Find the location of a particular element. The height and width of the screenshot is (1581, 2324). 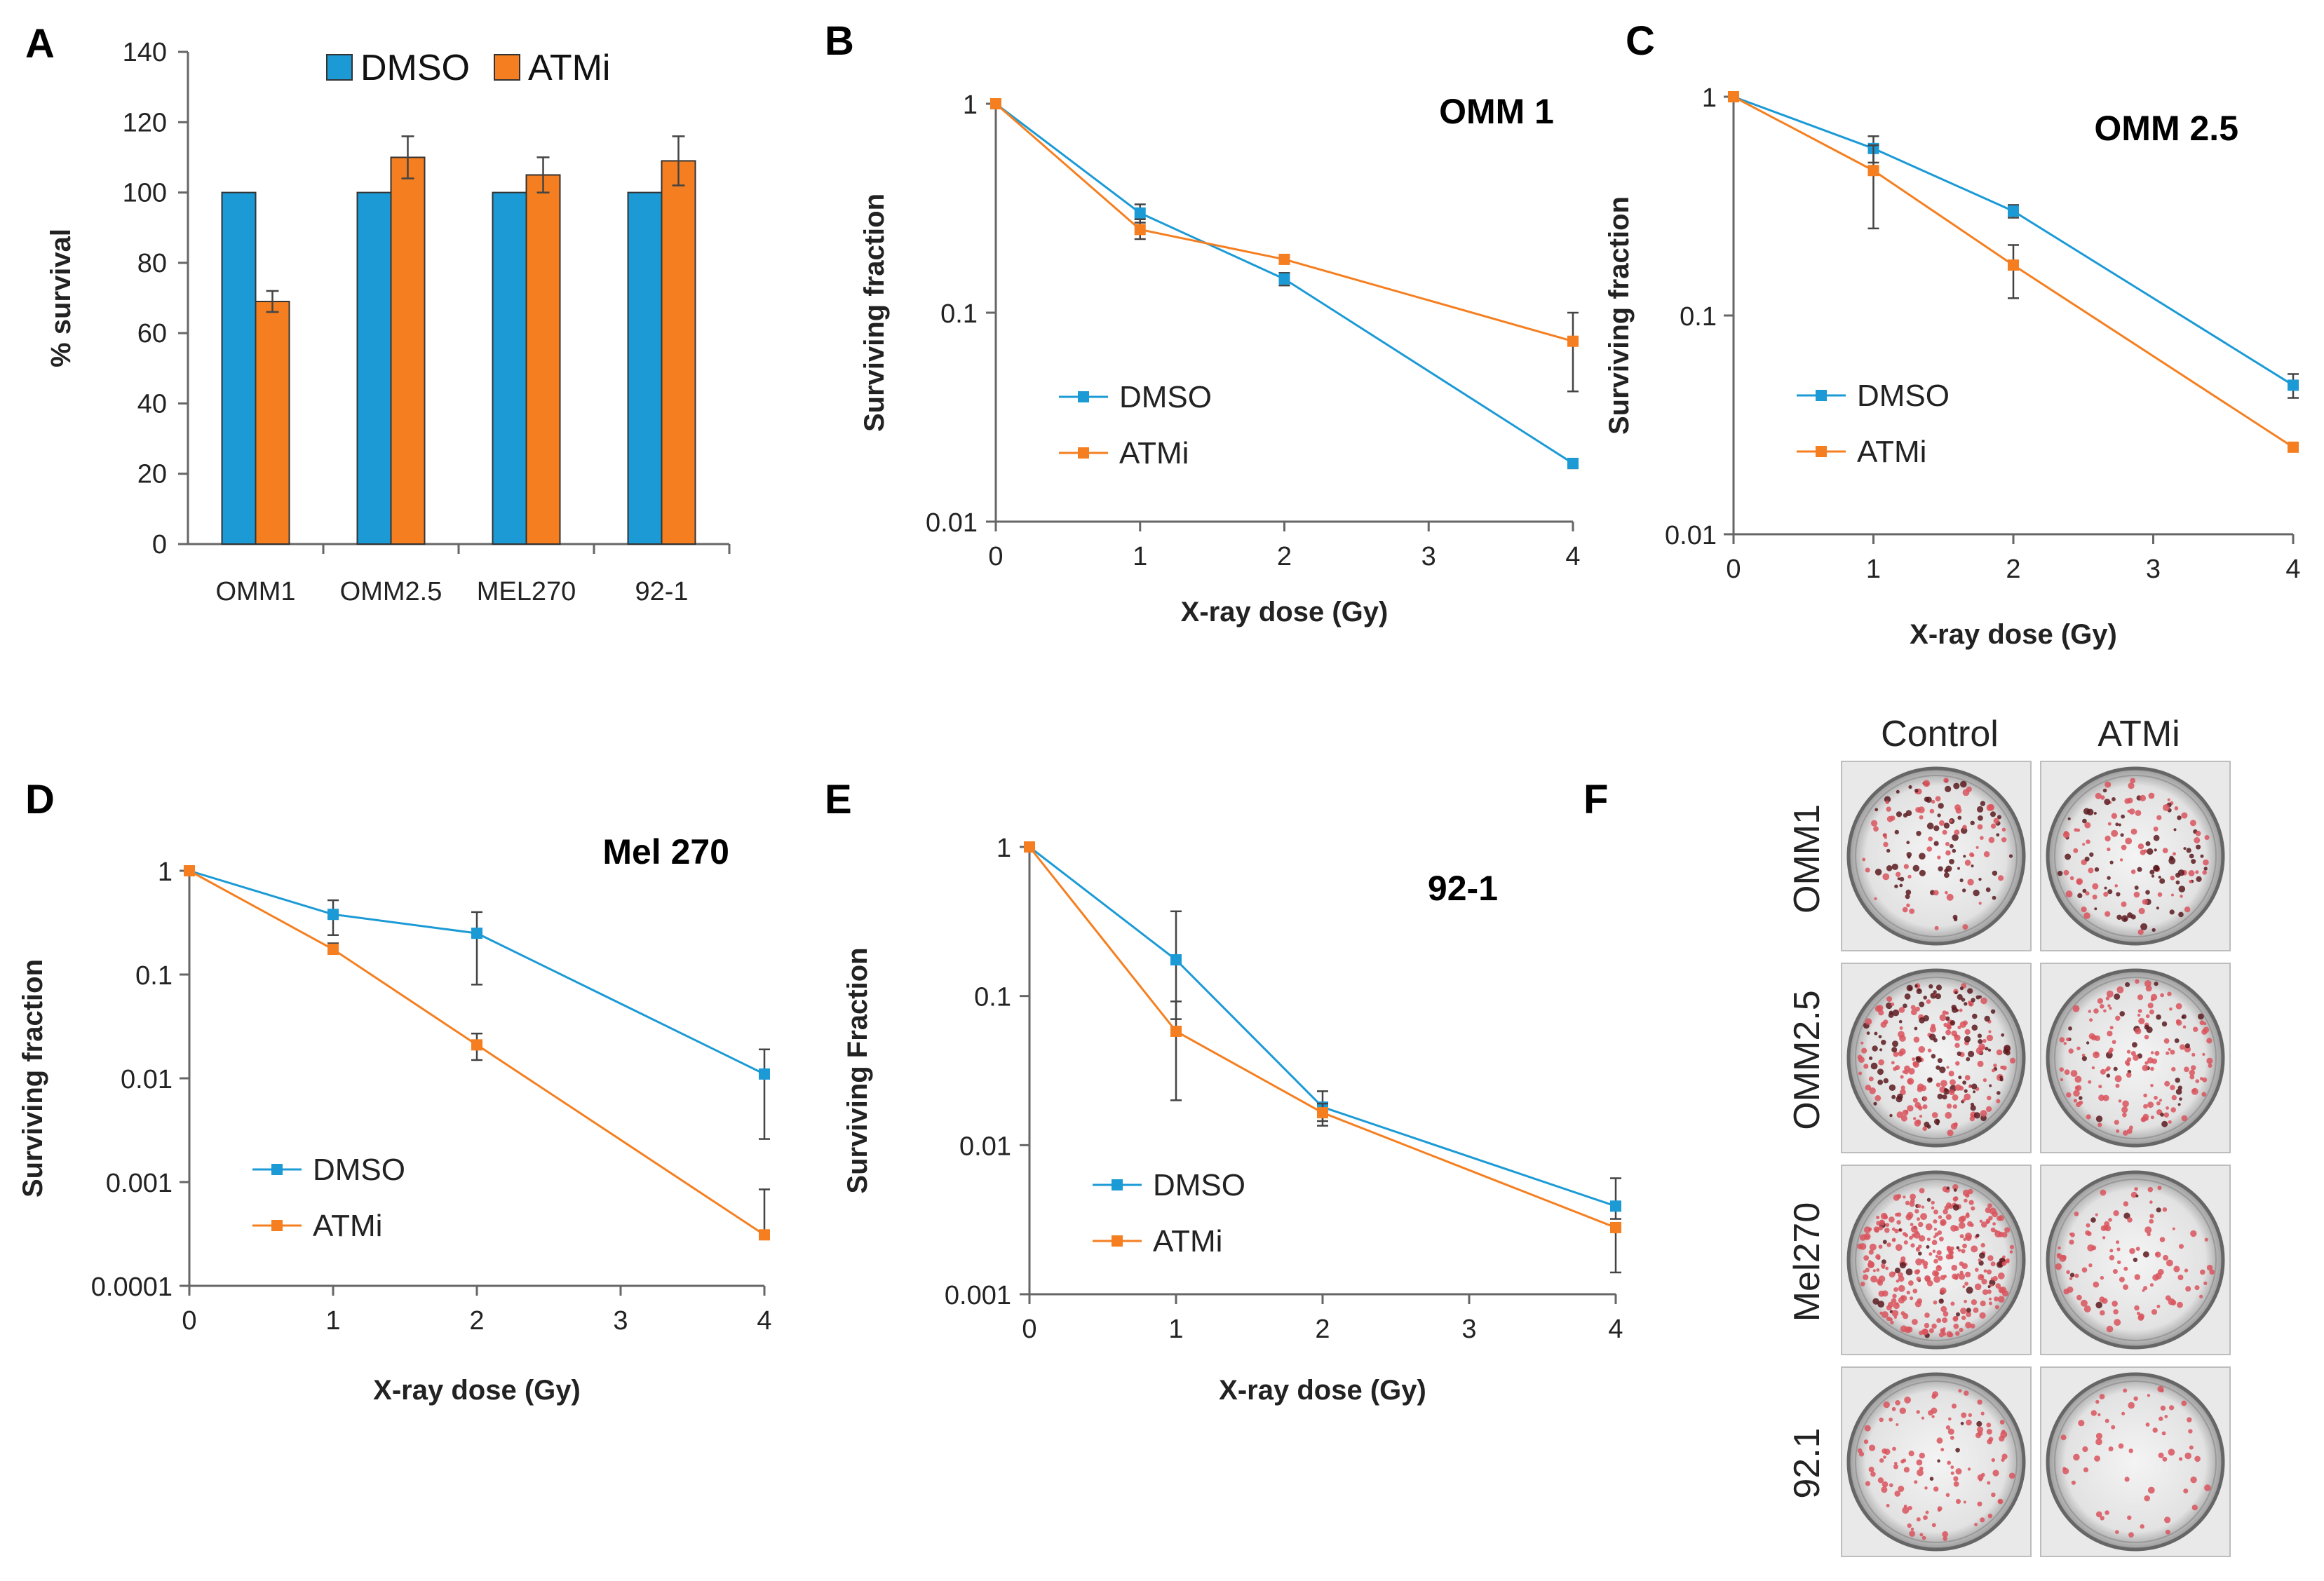

y-tick-label: 0.01 is located at coordinates (1691, 535).